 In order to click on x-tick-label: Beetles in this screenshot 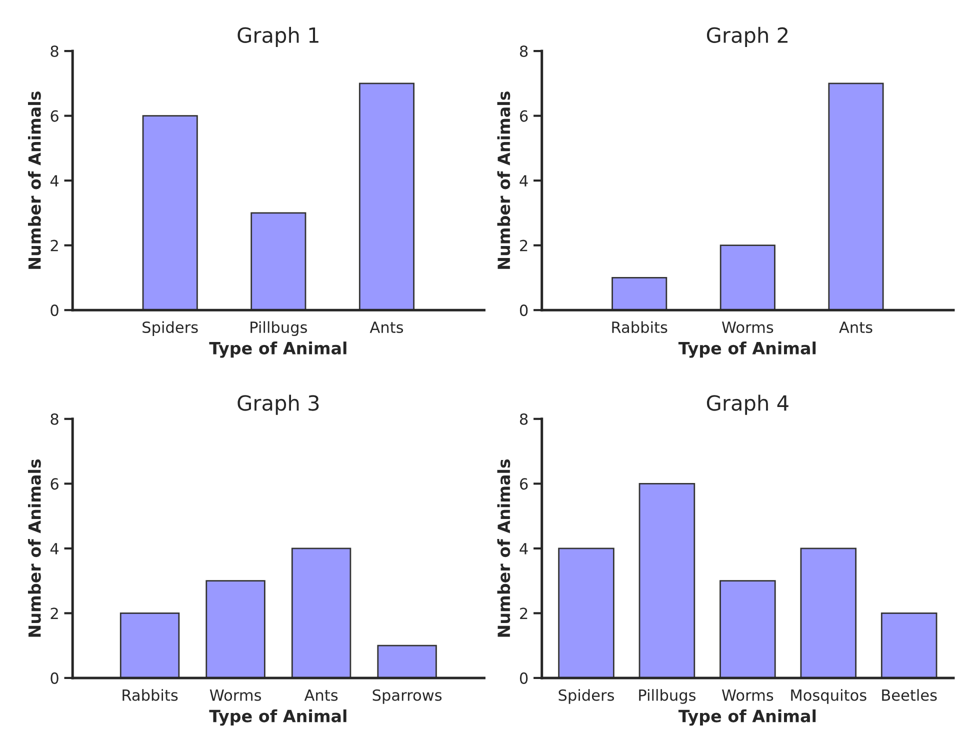, I will do `click(909, 695)`.